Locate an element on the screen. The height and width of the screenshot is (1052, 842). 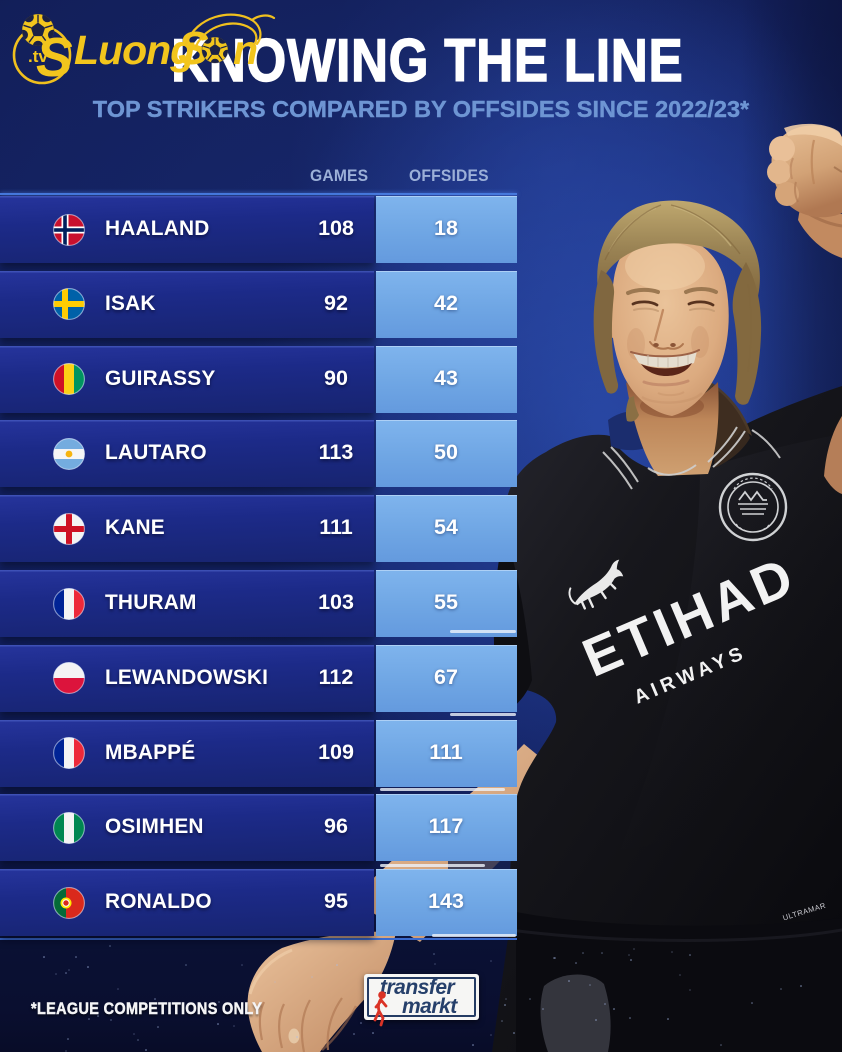
svg-text: S is located at coordinates (54, 57).